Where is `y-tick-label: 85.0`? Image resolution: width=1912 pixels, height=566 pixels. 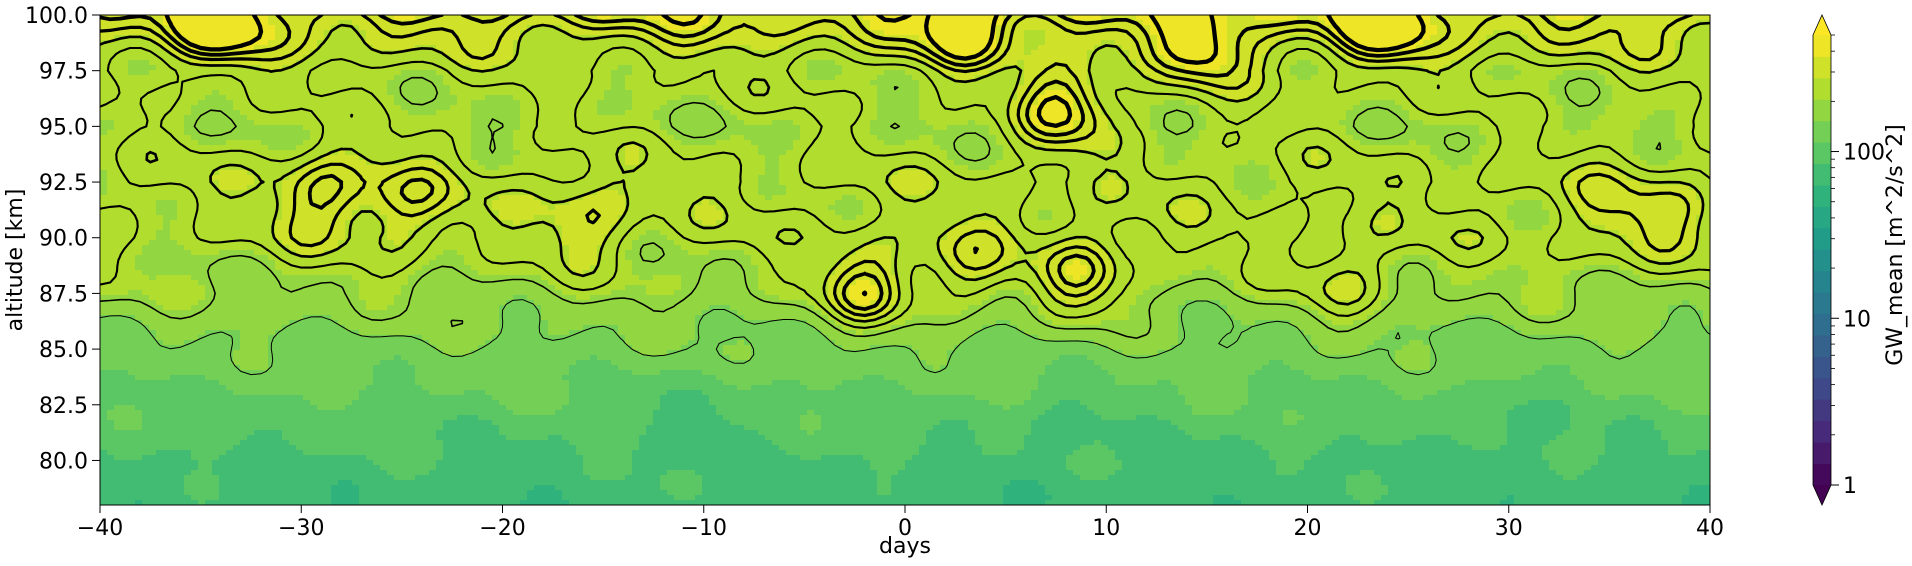
y-tick-label: 85.0 is located at coordinates (63, 350).